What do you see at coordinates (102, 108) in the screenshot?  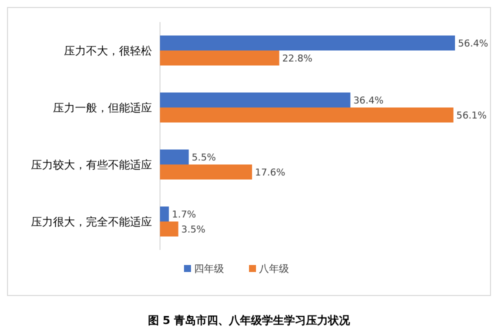 I see `y-tick-label: 压力一般，但能适应` at bounding box center [102, 108].